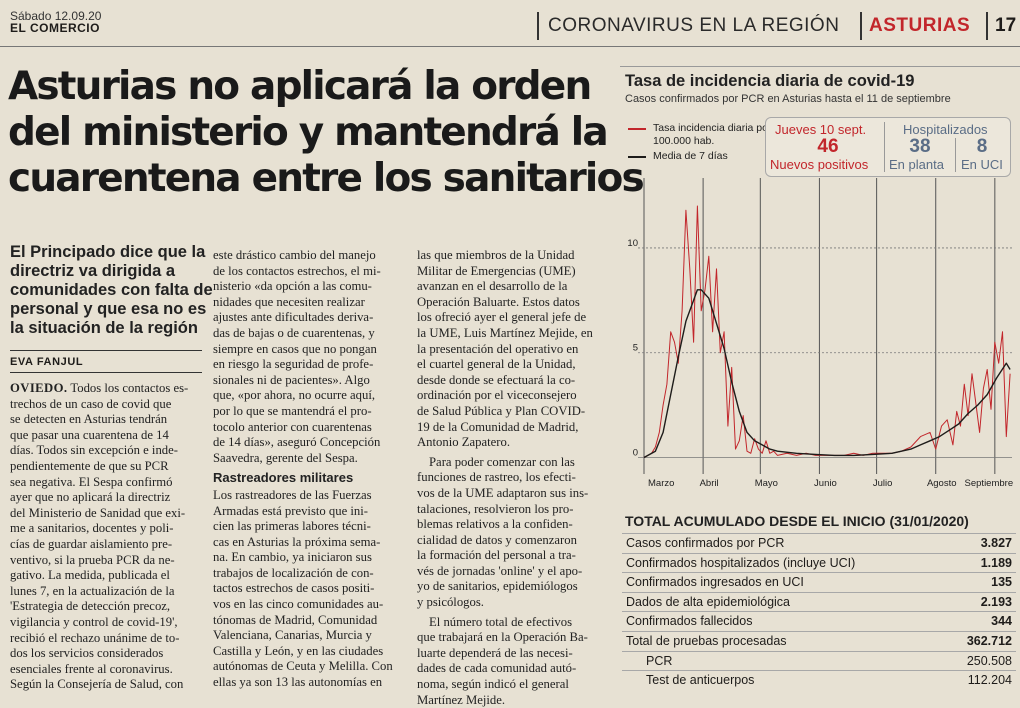 This screenshot has width=1020, height=708. I want to click on body-text-line: Militar de Emergencias (UME), so click(496, 270).